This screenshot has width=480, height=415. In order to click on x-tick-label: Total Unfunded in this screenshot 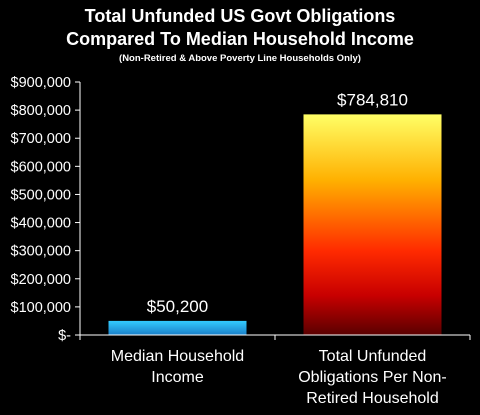, I will do `click(373, 356)`.